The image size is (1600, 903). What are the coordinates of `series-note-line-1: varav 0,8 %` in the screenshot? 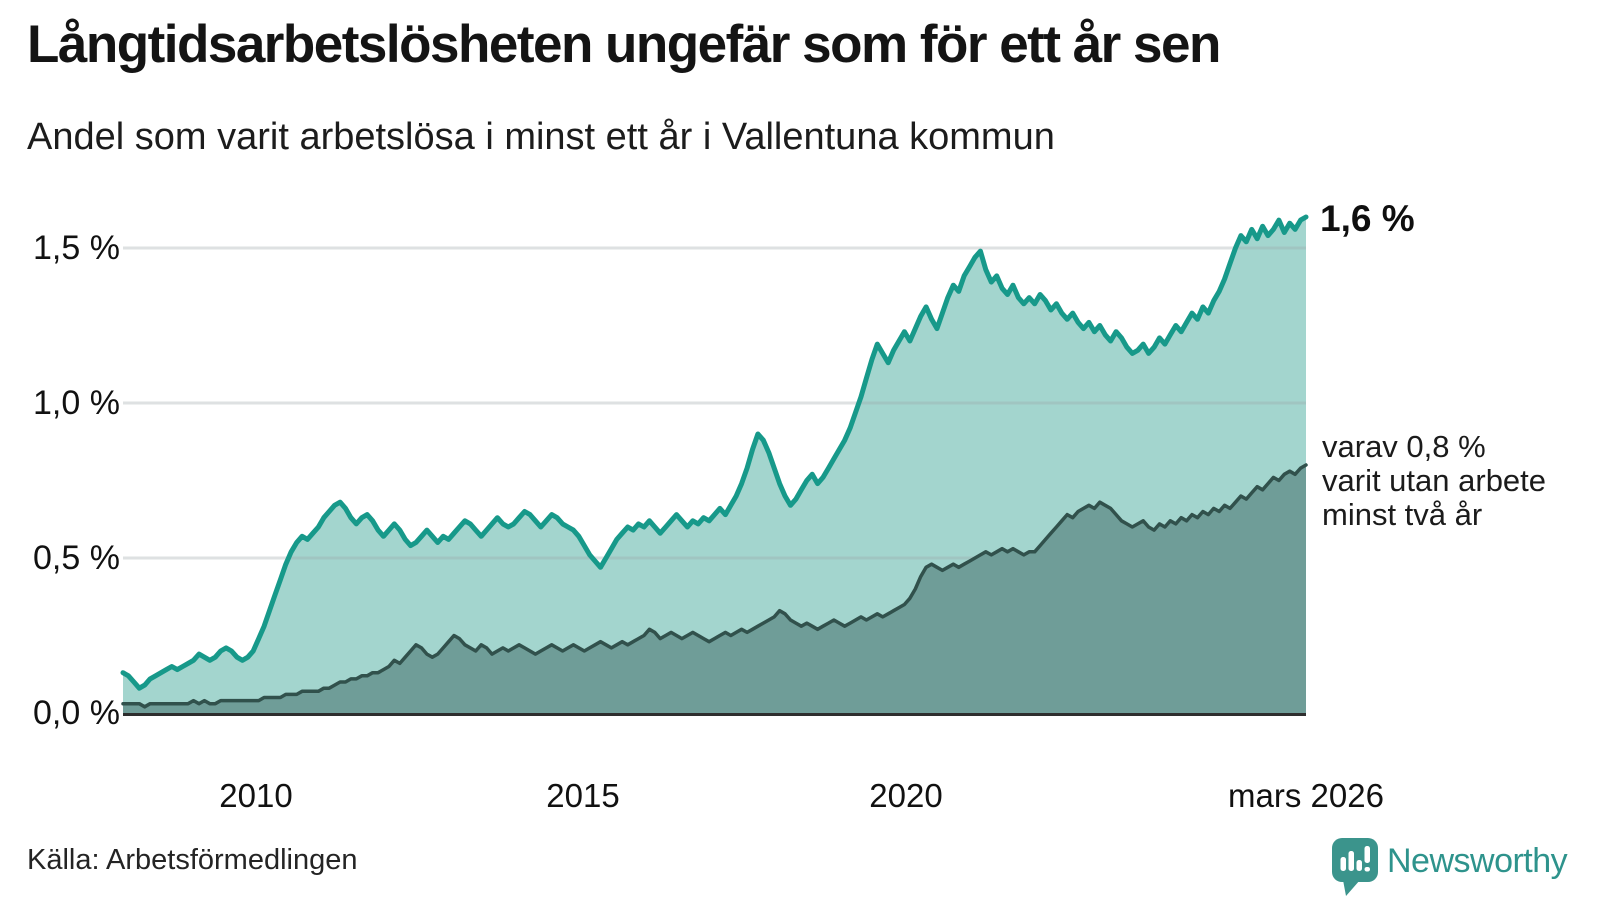 It's located at (1404, 446).